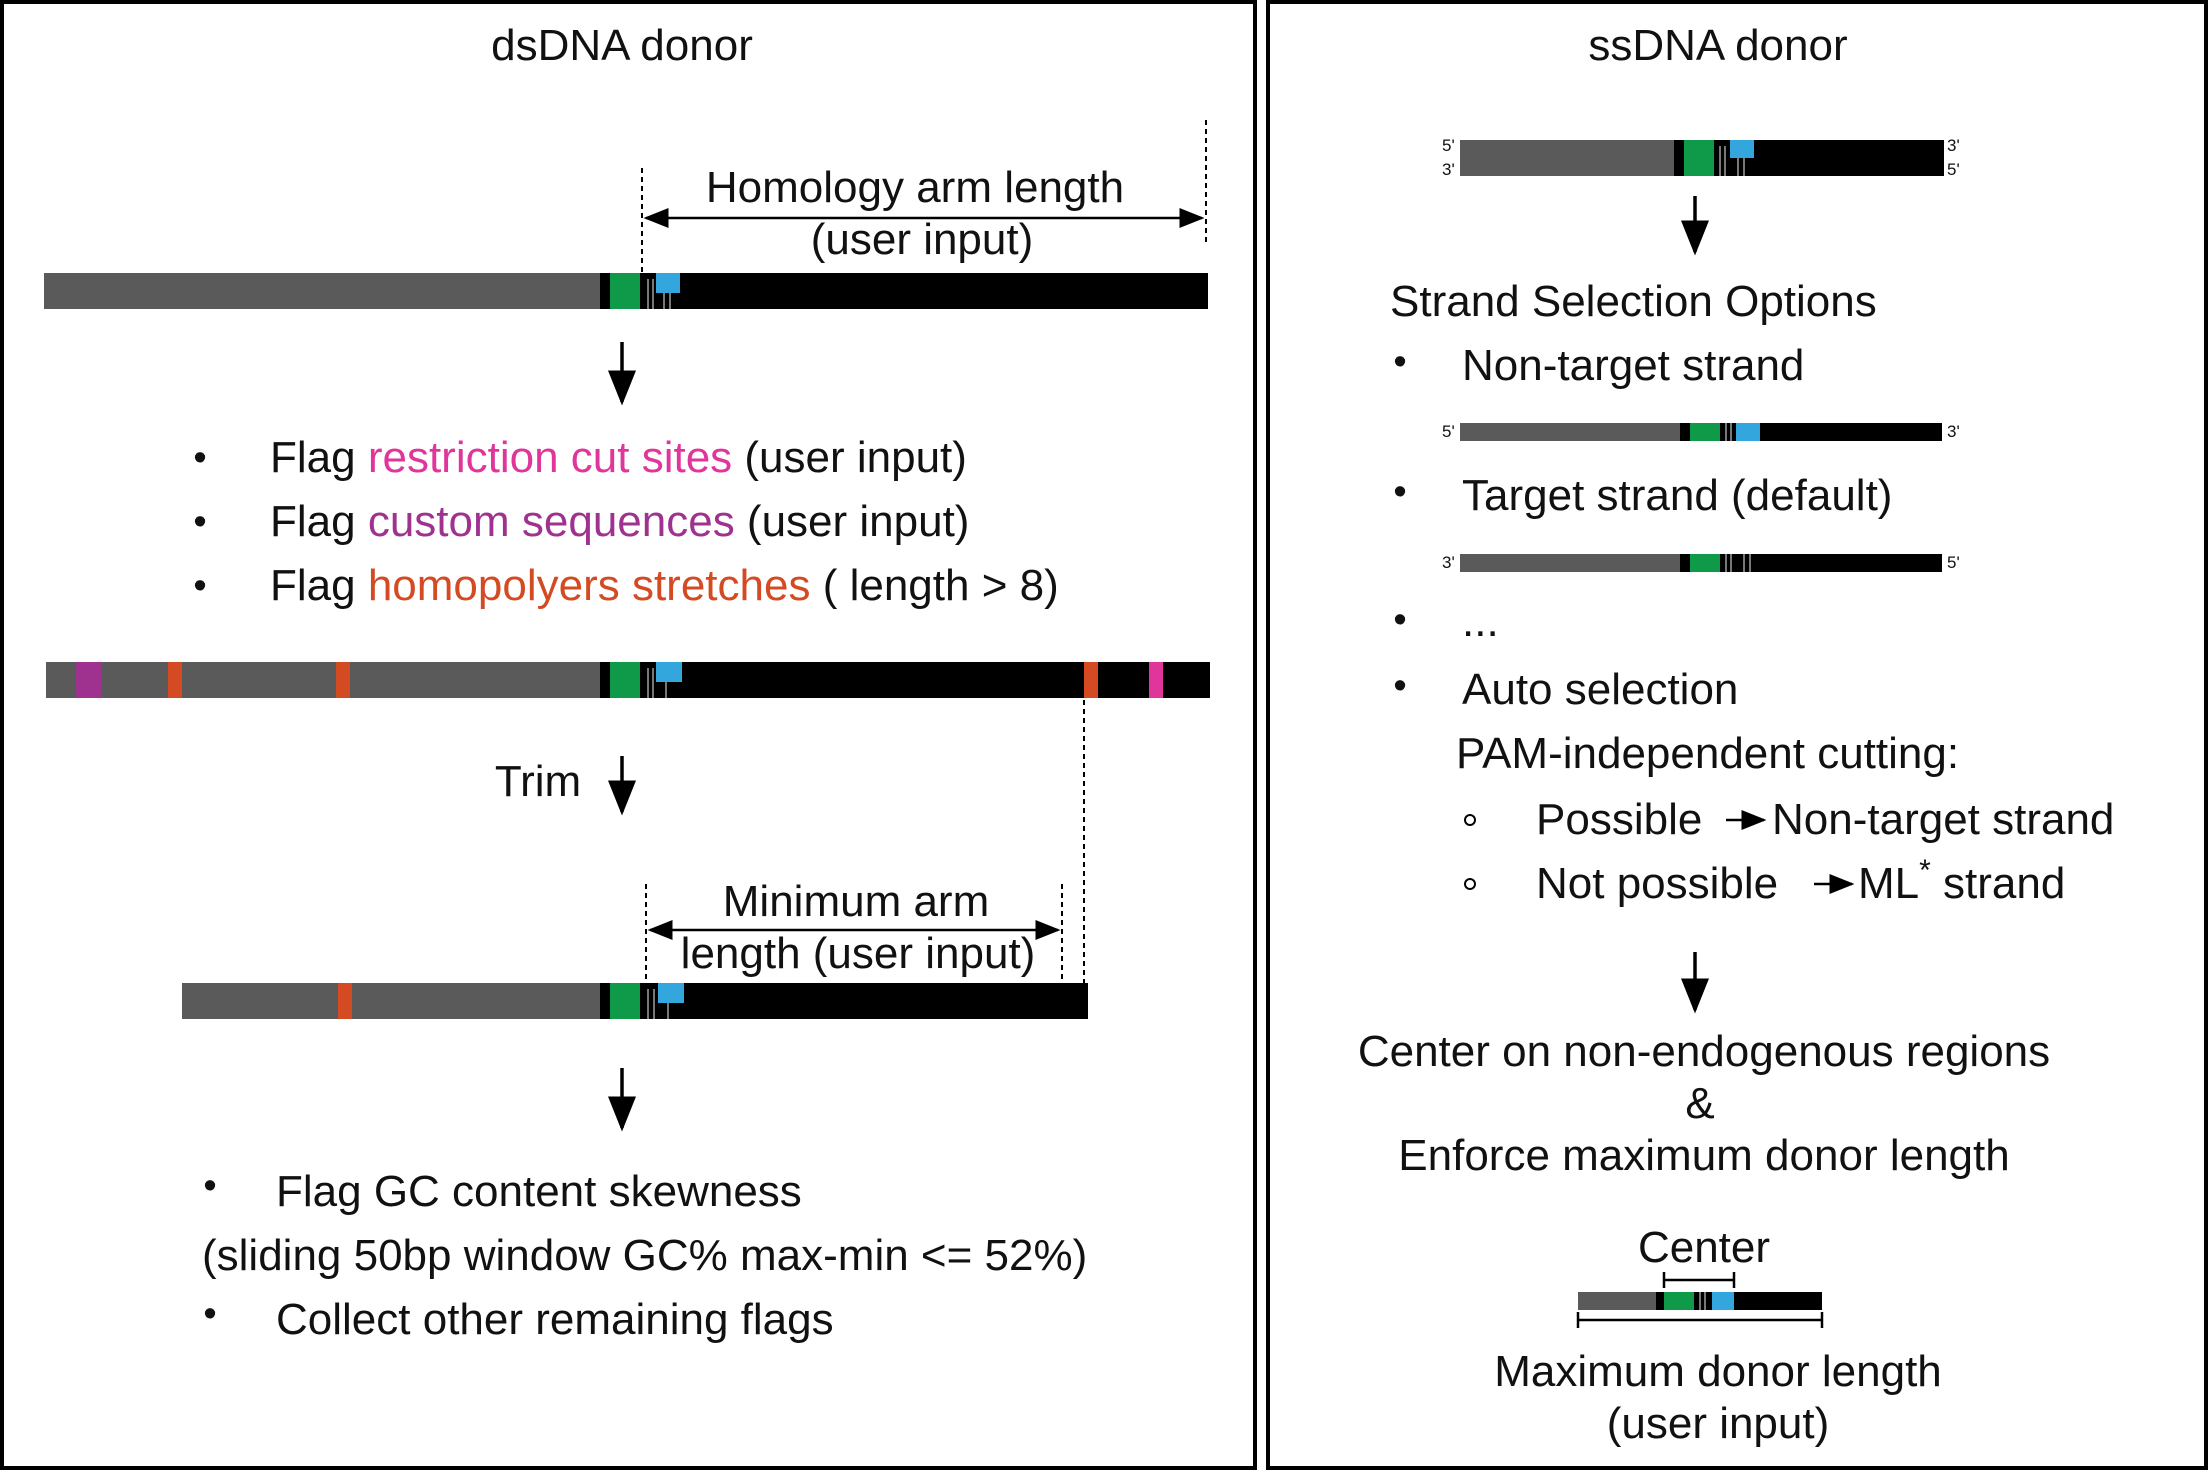  What do you see at coordinates (589, 585) in the screenshot?
I see `flag-highlight-homopolymer: homopolyers stretches` at bounding box center [589, 585].